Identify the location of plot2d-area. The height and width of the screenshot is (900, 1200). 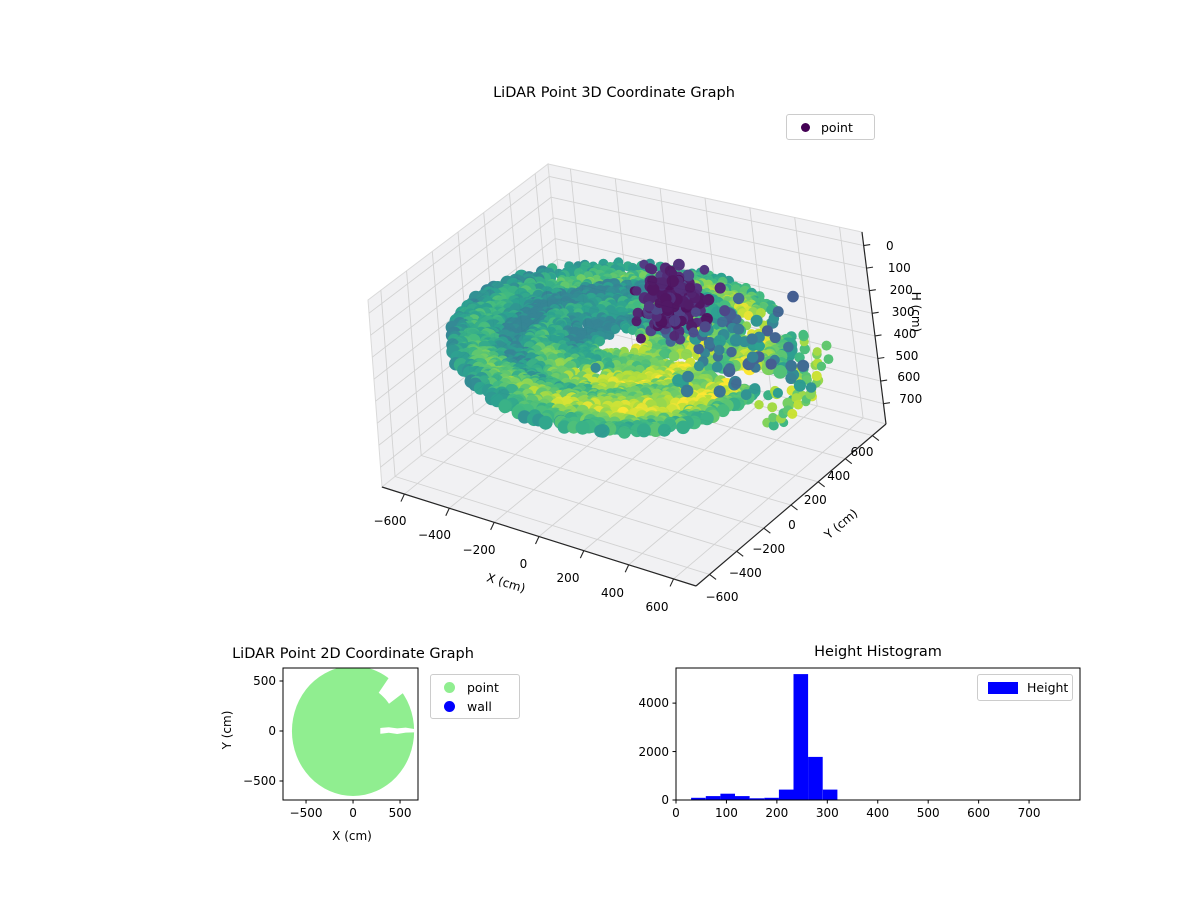
(349, 735).